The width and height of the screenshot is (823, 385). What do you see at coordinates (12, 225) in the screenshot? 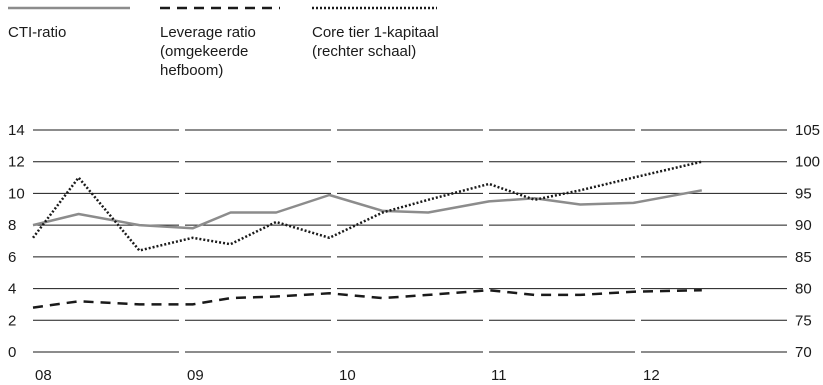
I see `y-left-tick-label: 8` at bounding box center [12, 225].